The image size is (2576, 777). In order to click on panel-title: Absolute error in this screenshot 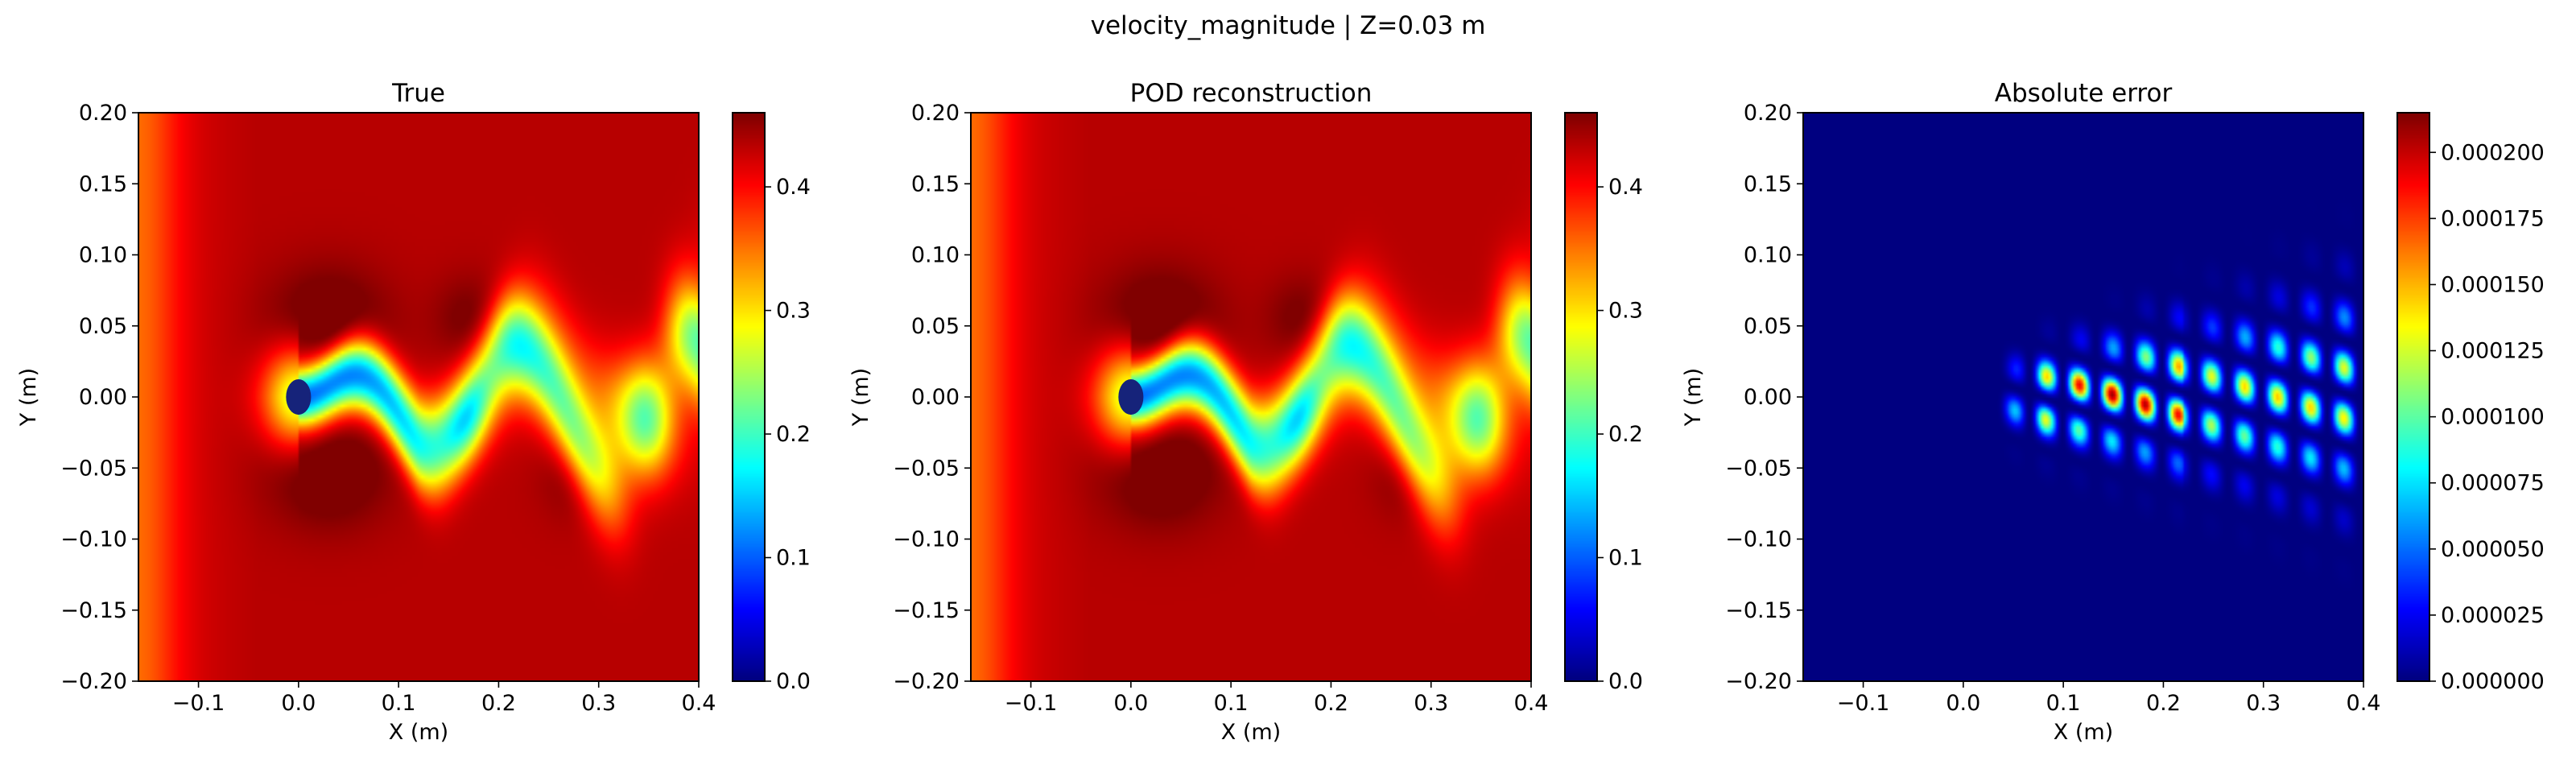, I will do `click(2084, 93)`.